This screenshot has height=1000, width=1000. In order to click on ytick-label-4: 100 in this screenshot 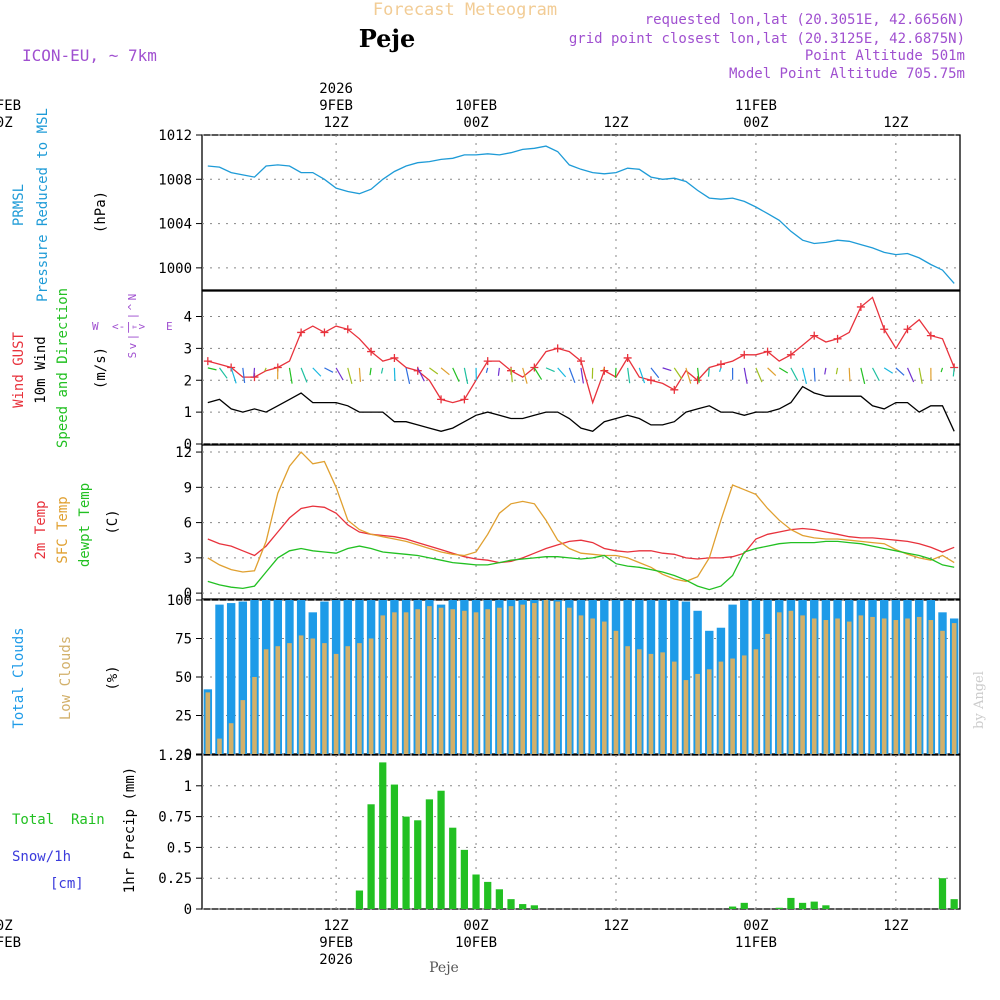, I will do `click(179, 601)`.